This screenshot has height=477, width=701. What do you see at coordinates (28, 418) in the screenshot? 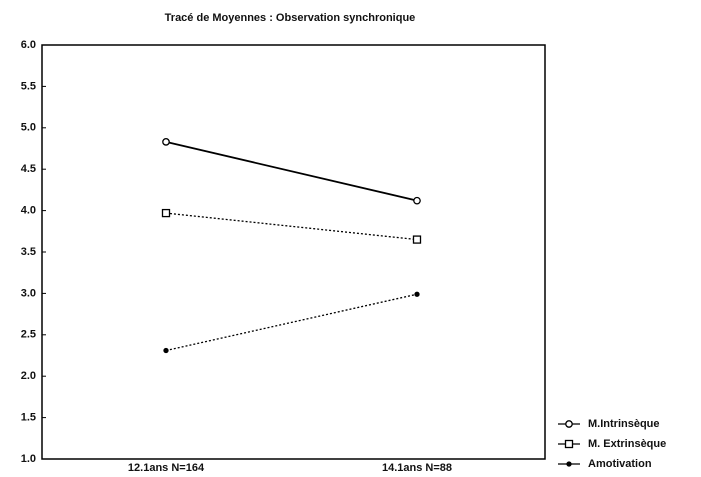
I see `y-tick-label: 1.5` at bounding box center [28, 418].